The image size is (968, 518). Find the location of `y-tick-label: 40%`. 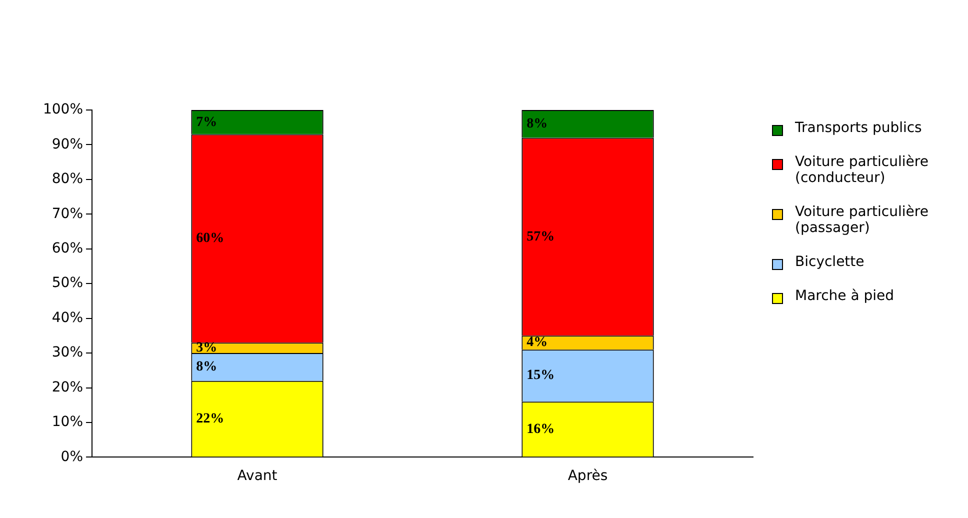

y-tick-label: 40% is located at coordinates (68, 318).